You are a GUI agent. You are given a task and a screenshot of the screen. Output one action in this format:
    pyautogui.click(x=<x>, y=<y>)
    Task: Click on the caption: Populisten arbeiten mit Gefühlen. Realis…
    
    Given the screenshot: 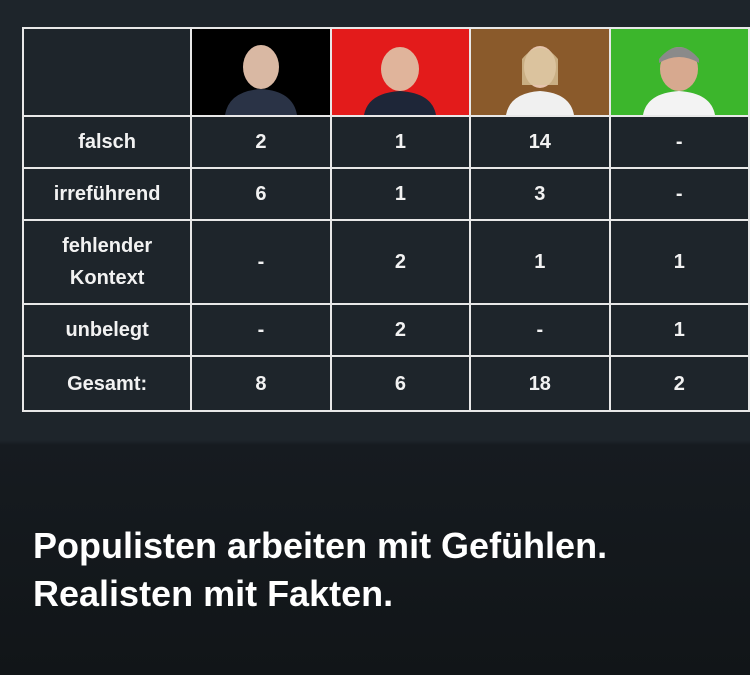 What is the action you would take?
    pyautogui.click(x=320, y=570)
    